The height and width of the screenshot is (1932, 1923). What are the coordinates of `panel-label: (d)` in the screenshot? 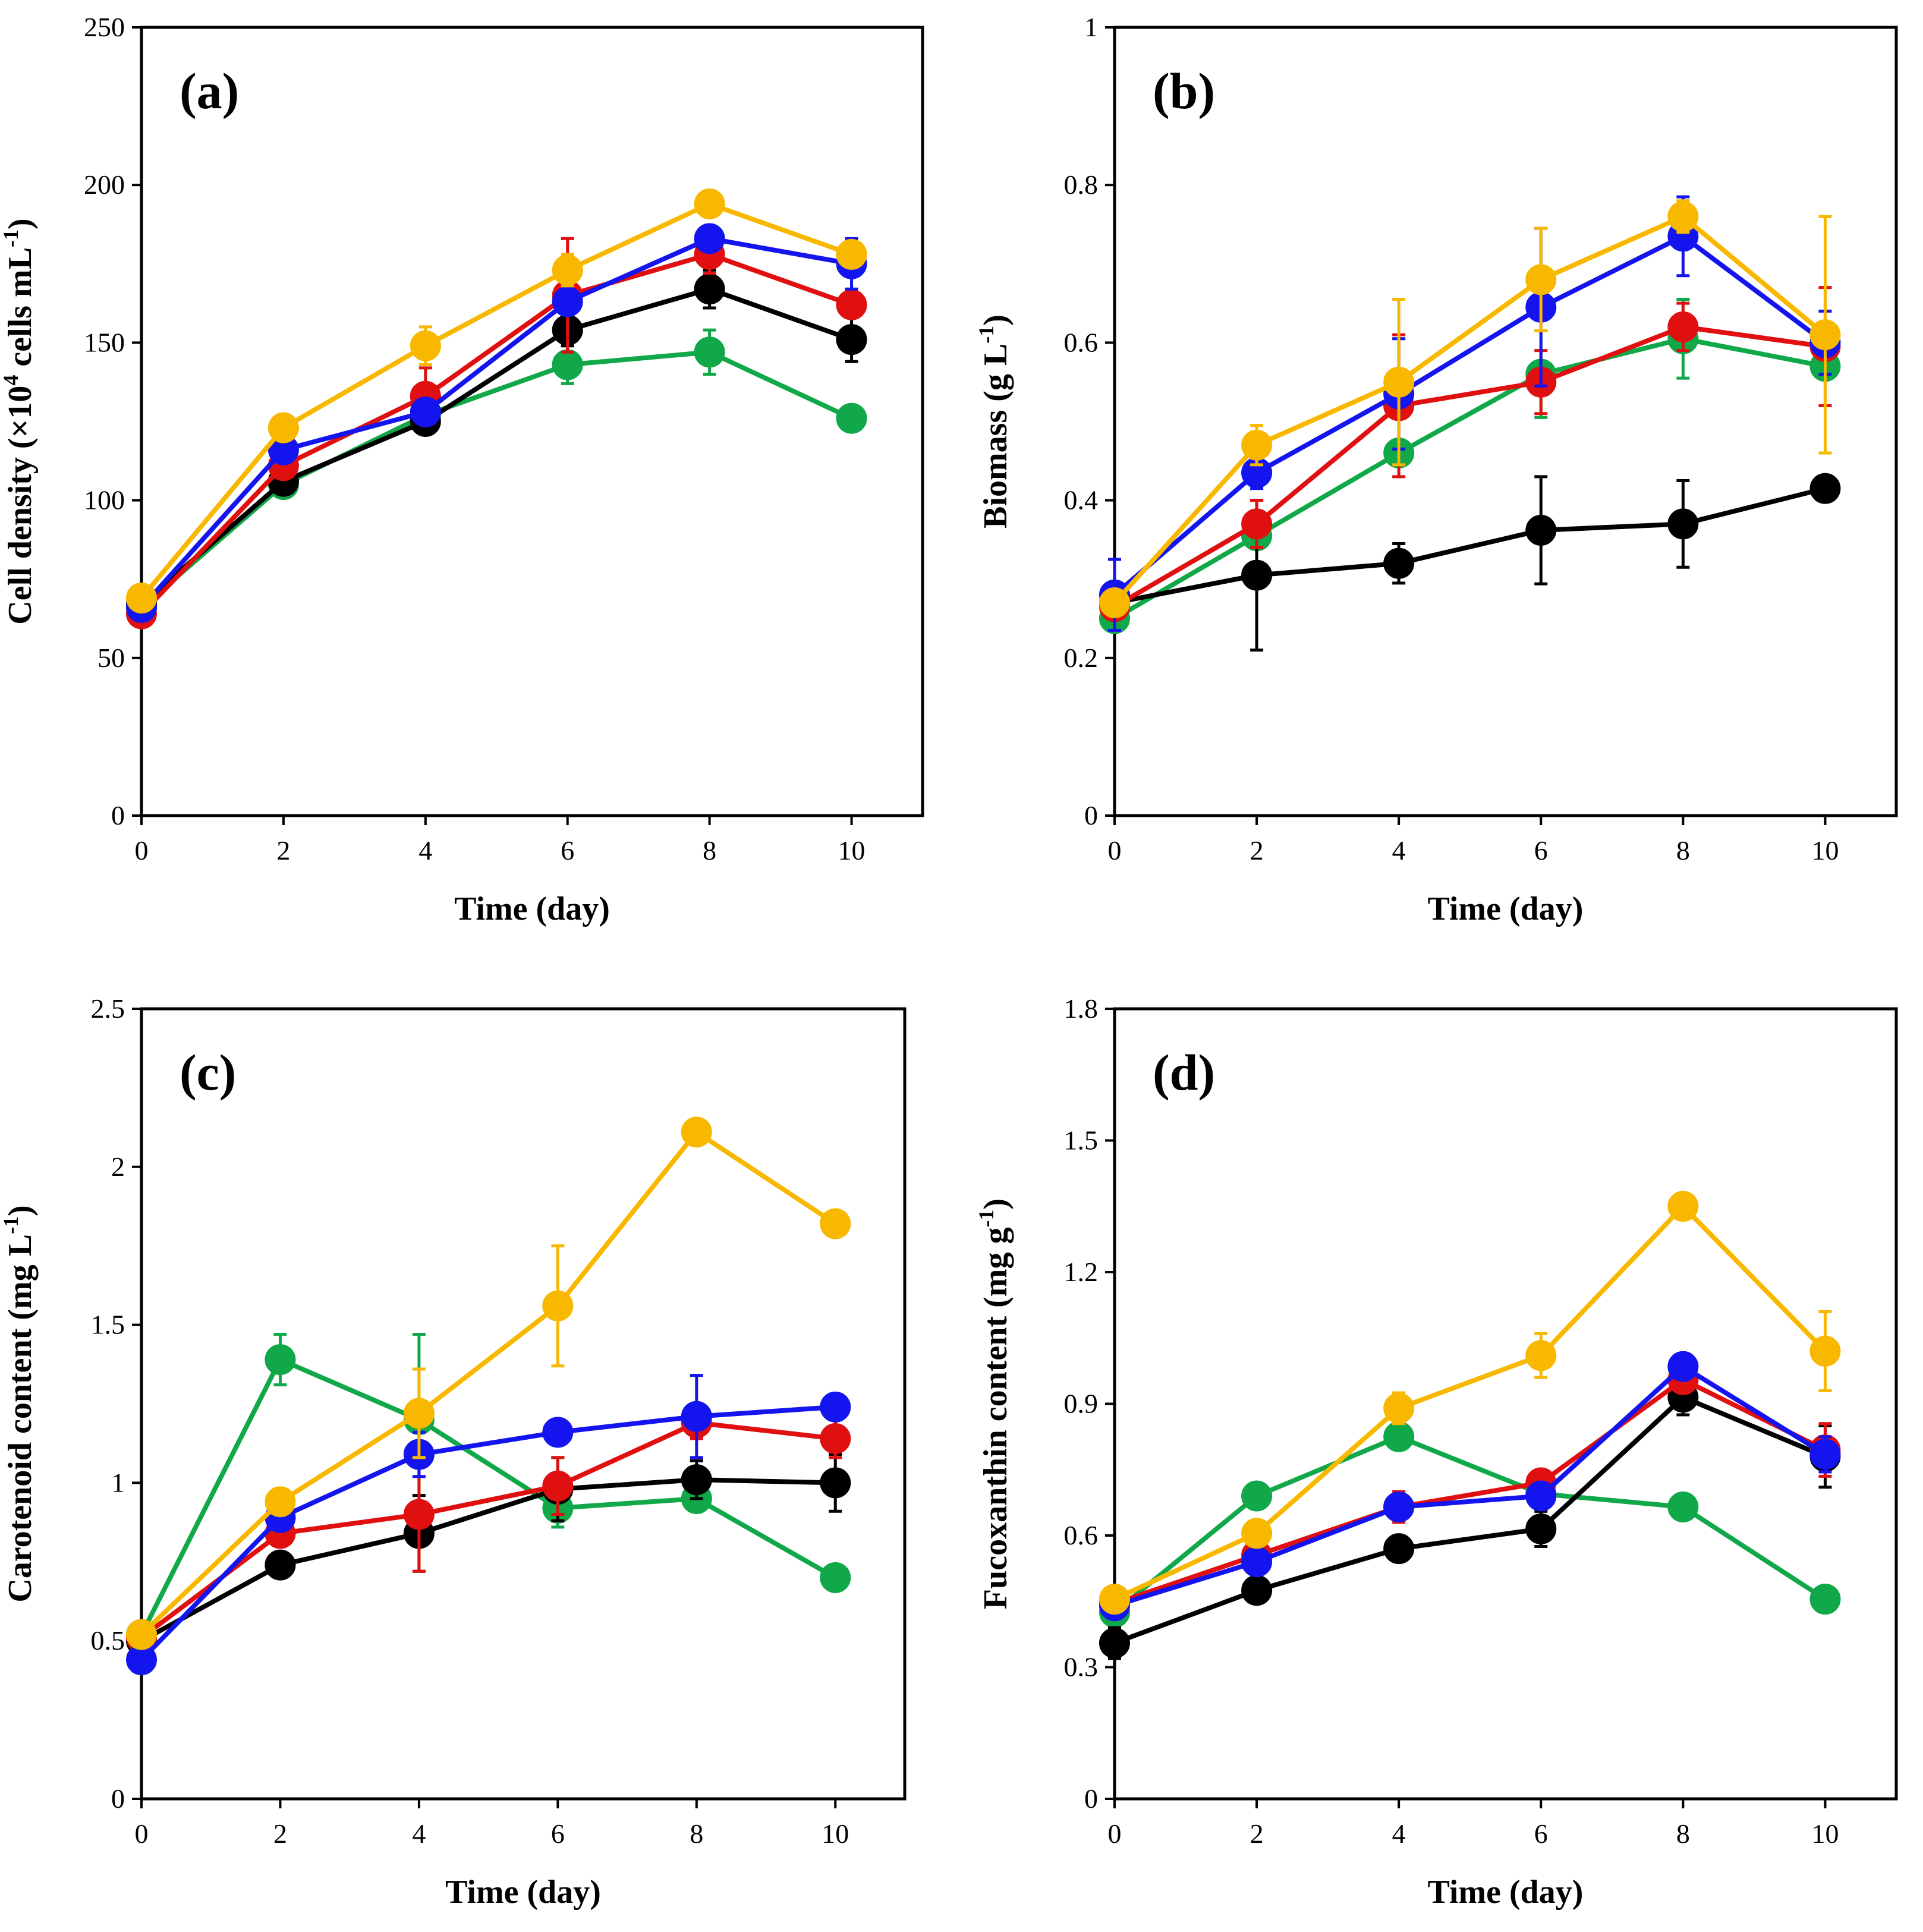 It's located at (1184, 1072).